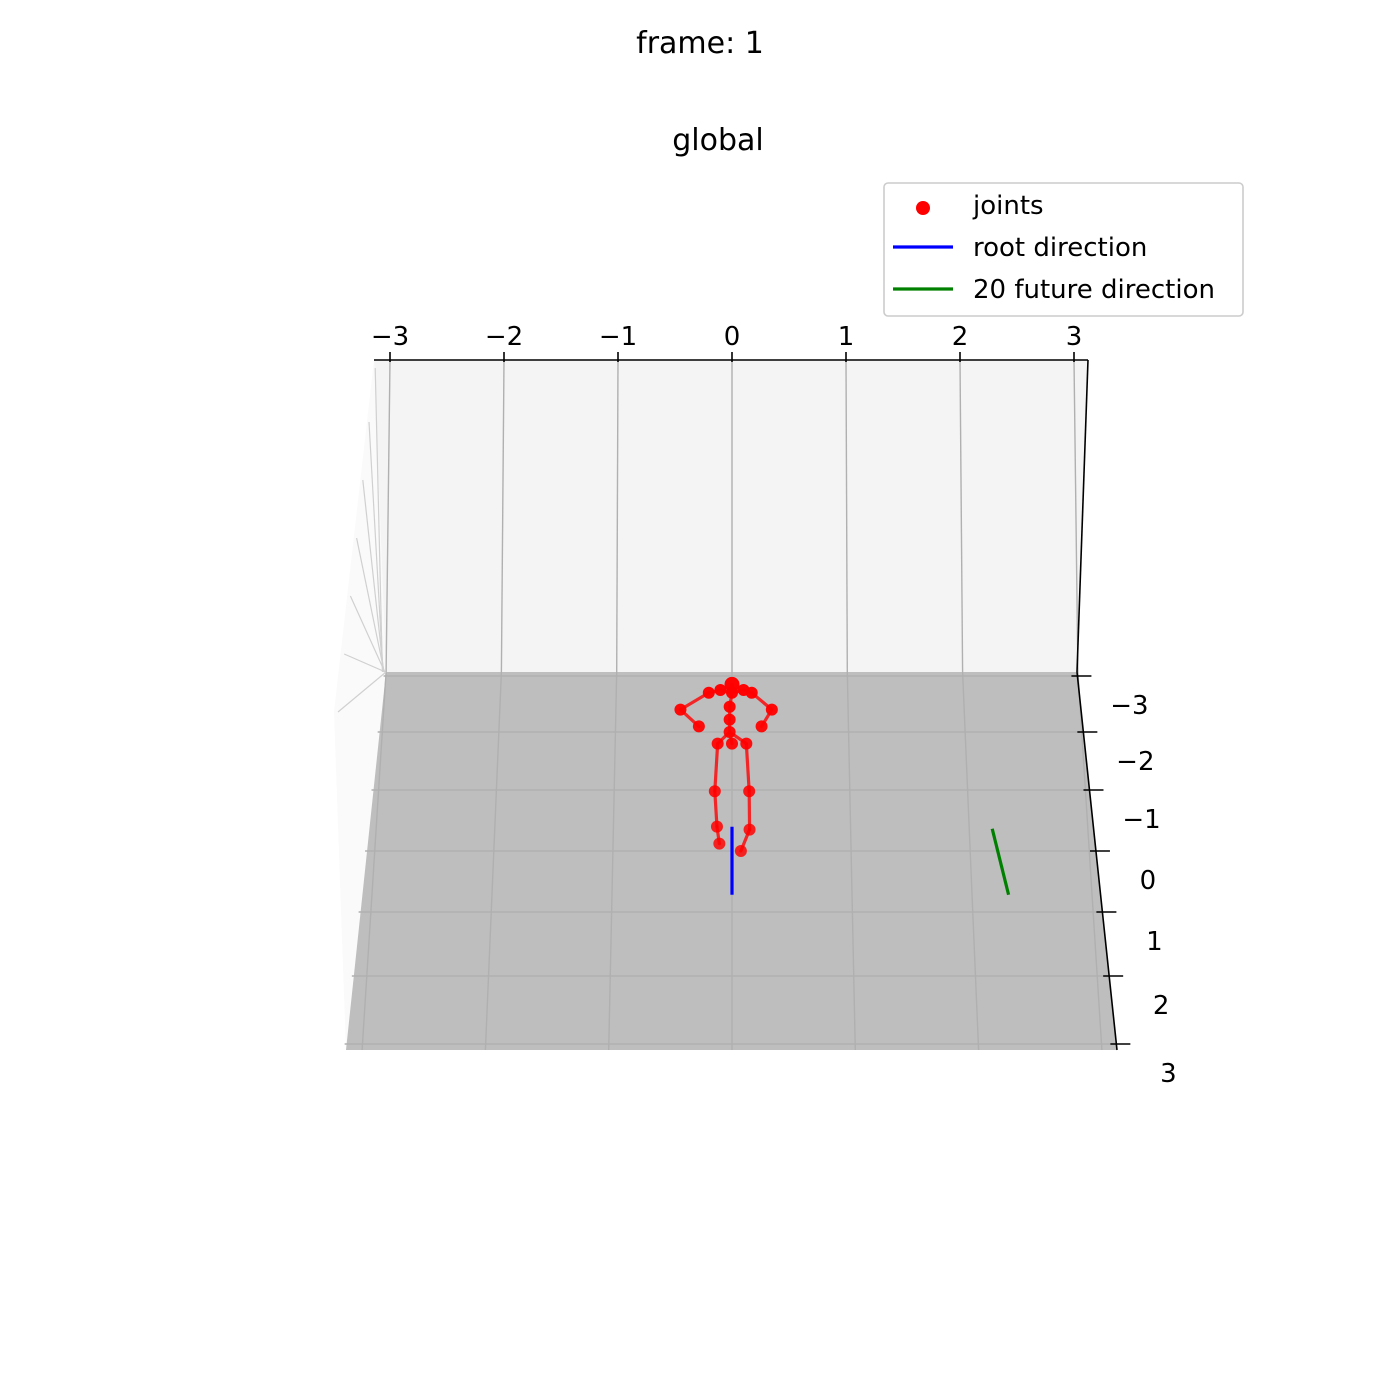  Describe the element at coordinates (1135, 762) in the screenshot. I see `y-tick-label: −2` at that location.